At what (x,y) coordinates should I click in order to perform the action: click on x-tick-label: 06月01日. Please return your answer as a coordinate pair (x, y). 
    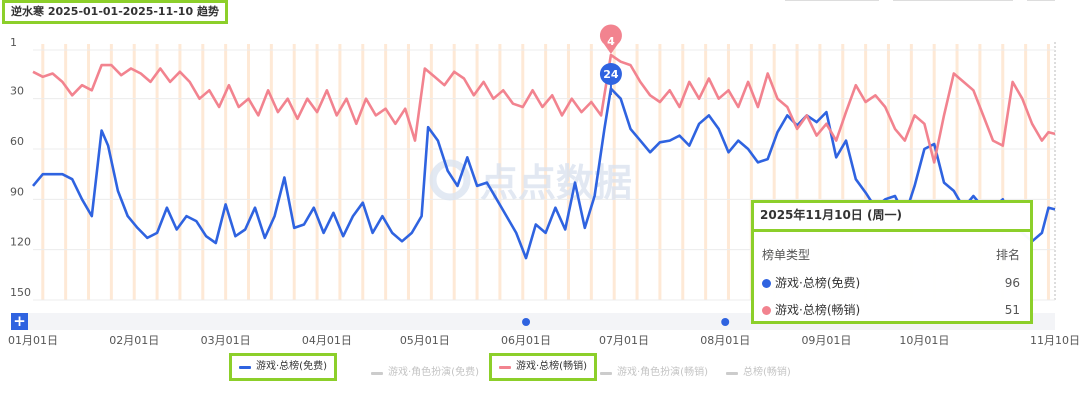
    Looking at the image, I should click on (526, 340).